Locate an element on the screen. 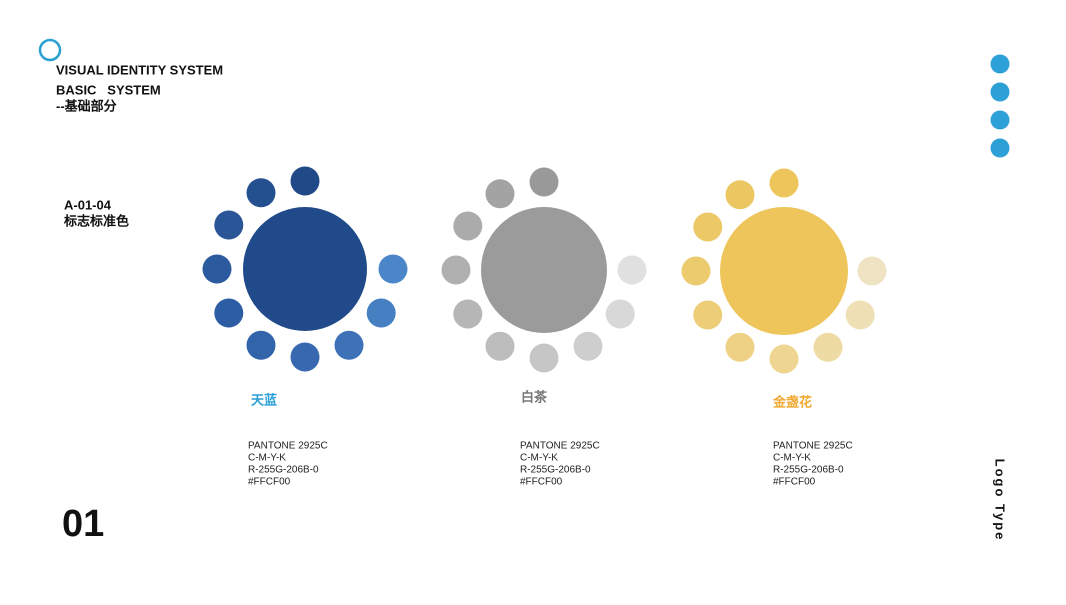  swatch-name: 天蓝 is located at coordinates (264, 399).